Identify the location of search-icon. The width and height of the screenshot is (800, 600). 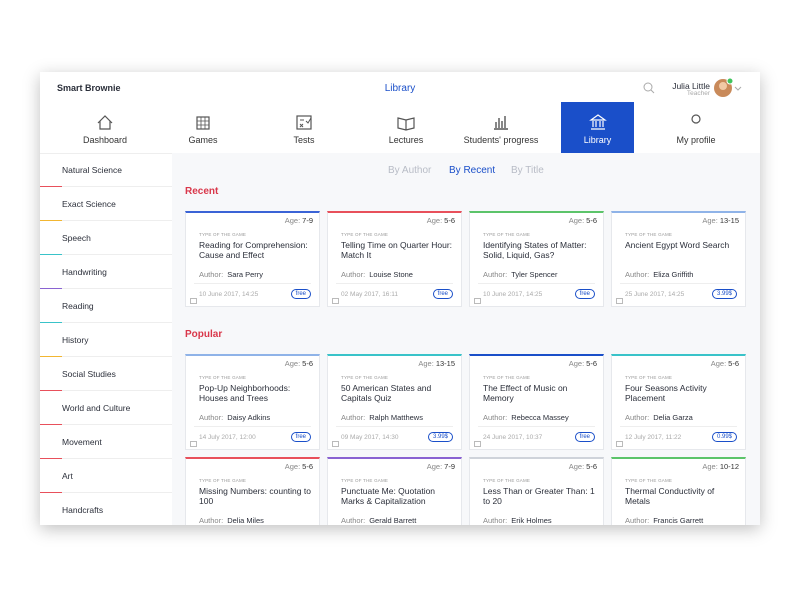
(649, 88).